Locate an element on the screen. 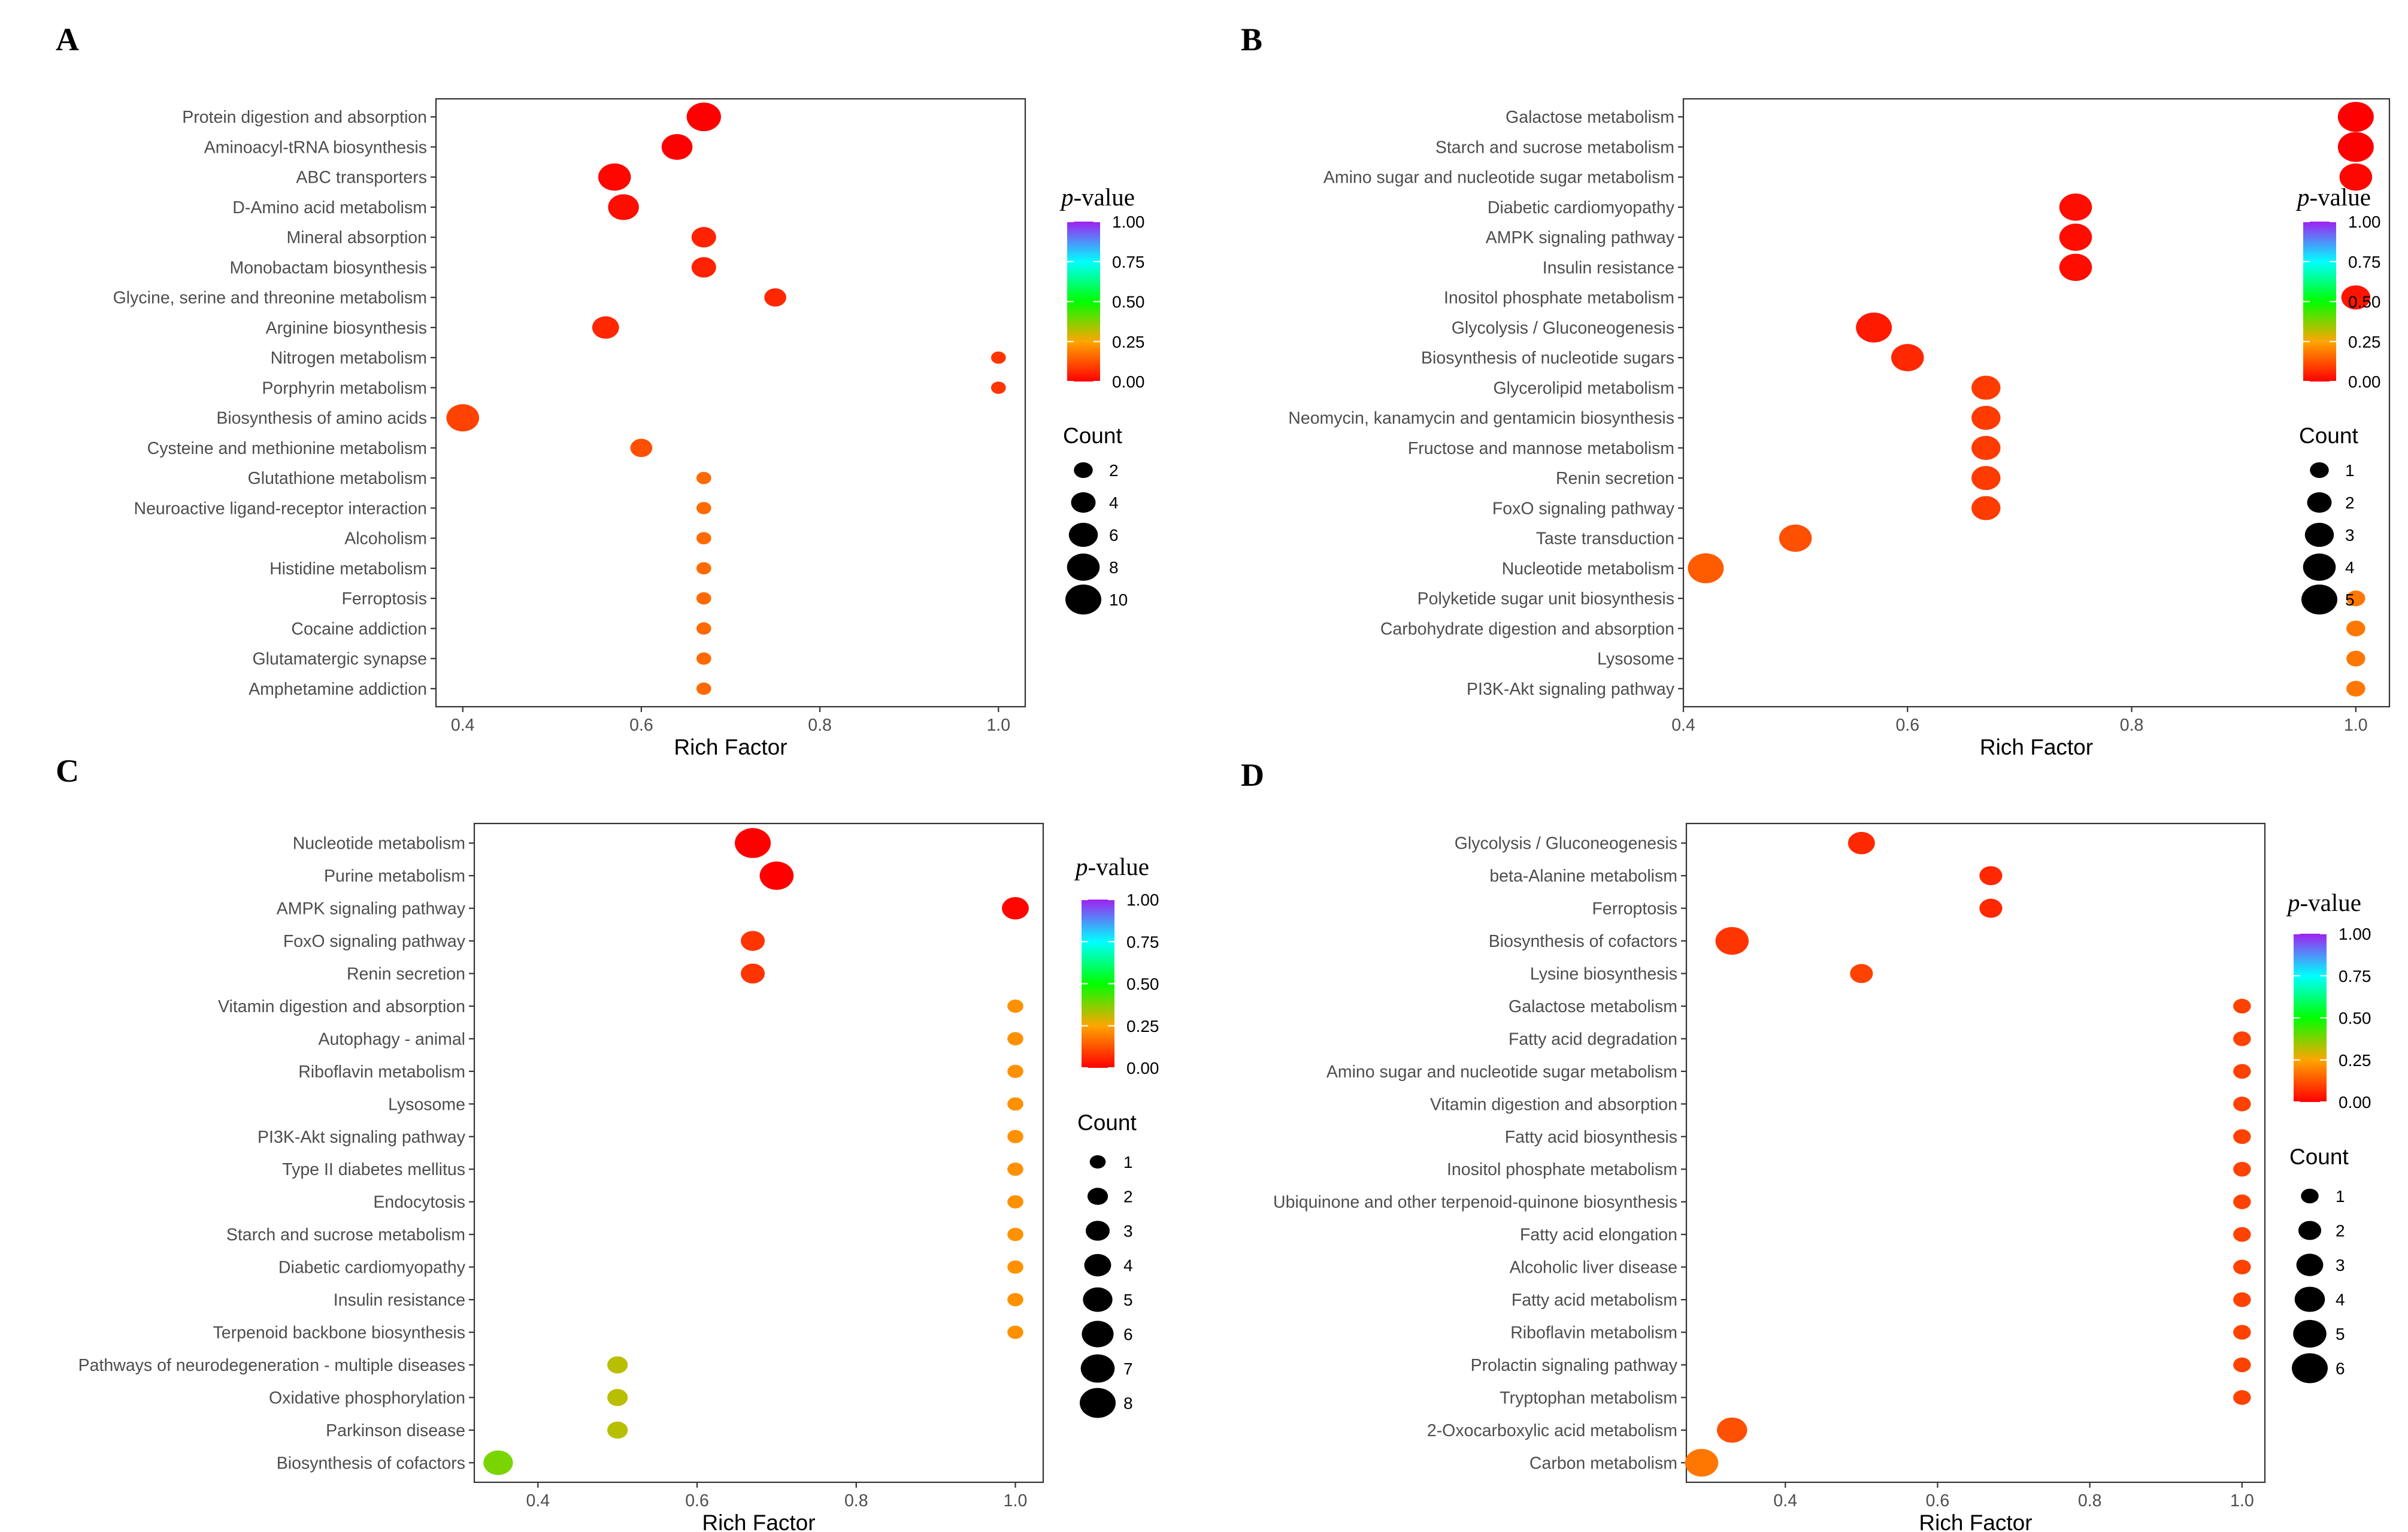  pathway-label: Glycolysis / Gluconeogenesis is located at coordinates (1566, 843).